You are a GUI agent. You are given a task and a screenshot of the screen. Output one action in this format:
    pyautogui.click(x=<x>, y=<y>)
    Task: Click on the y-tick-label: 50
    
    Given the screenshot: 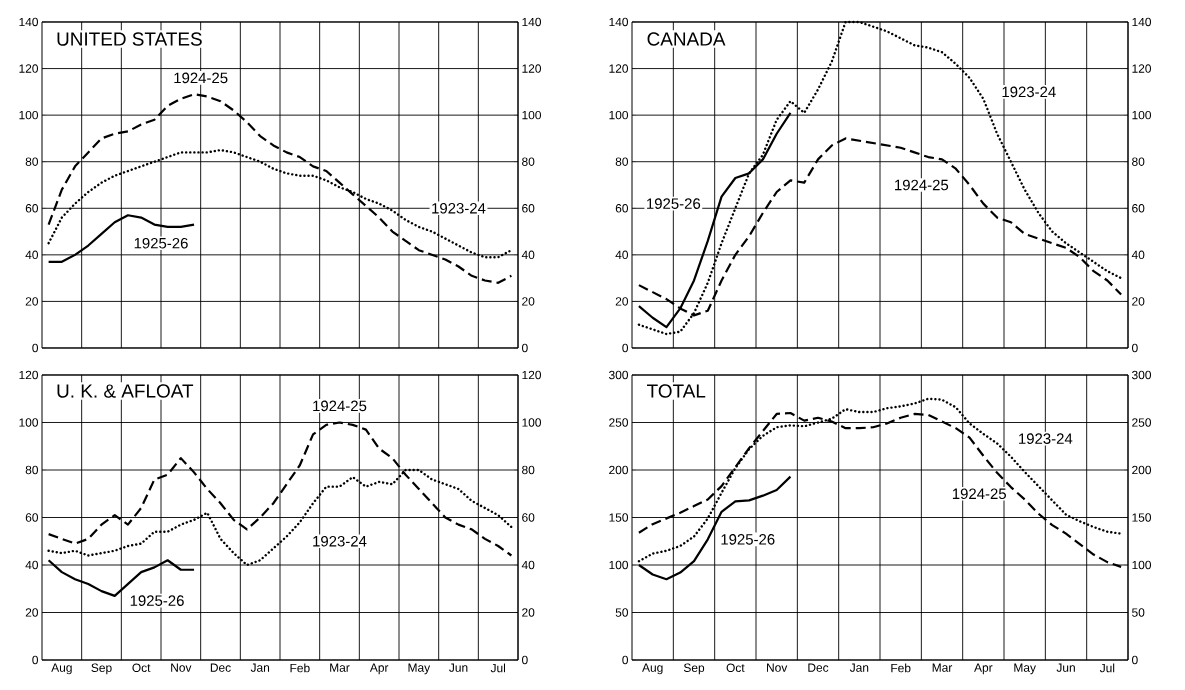 What is the action you would take?
    pyautogui.click(x=622, y=612)
    